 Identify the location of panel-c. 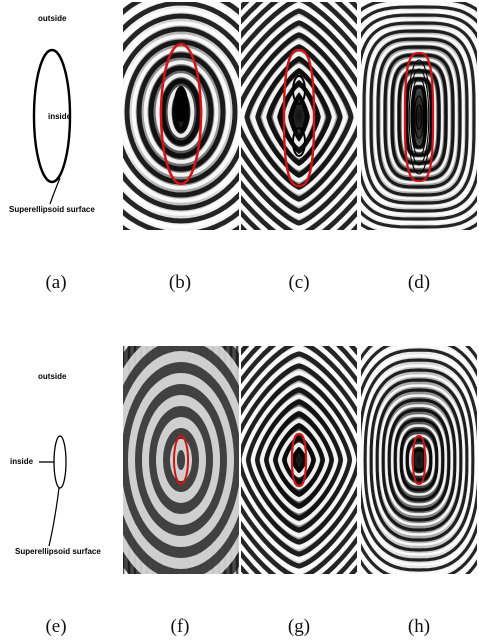
(299, 116).